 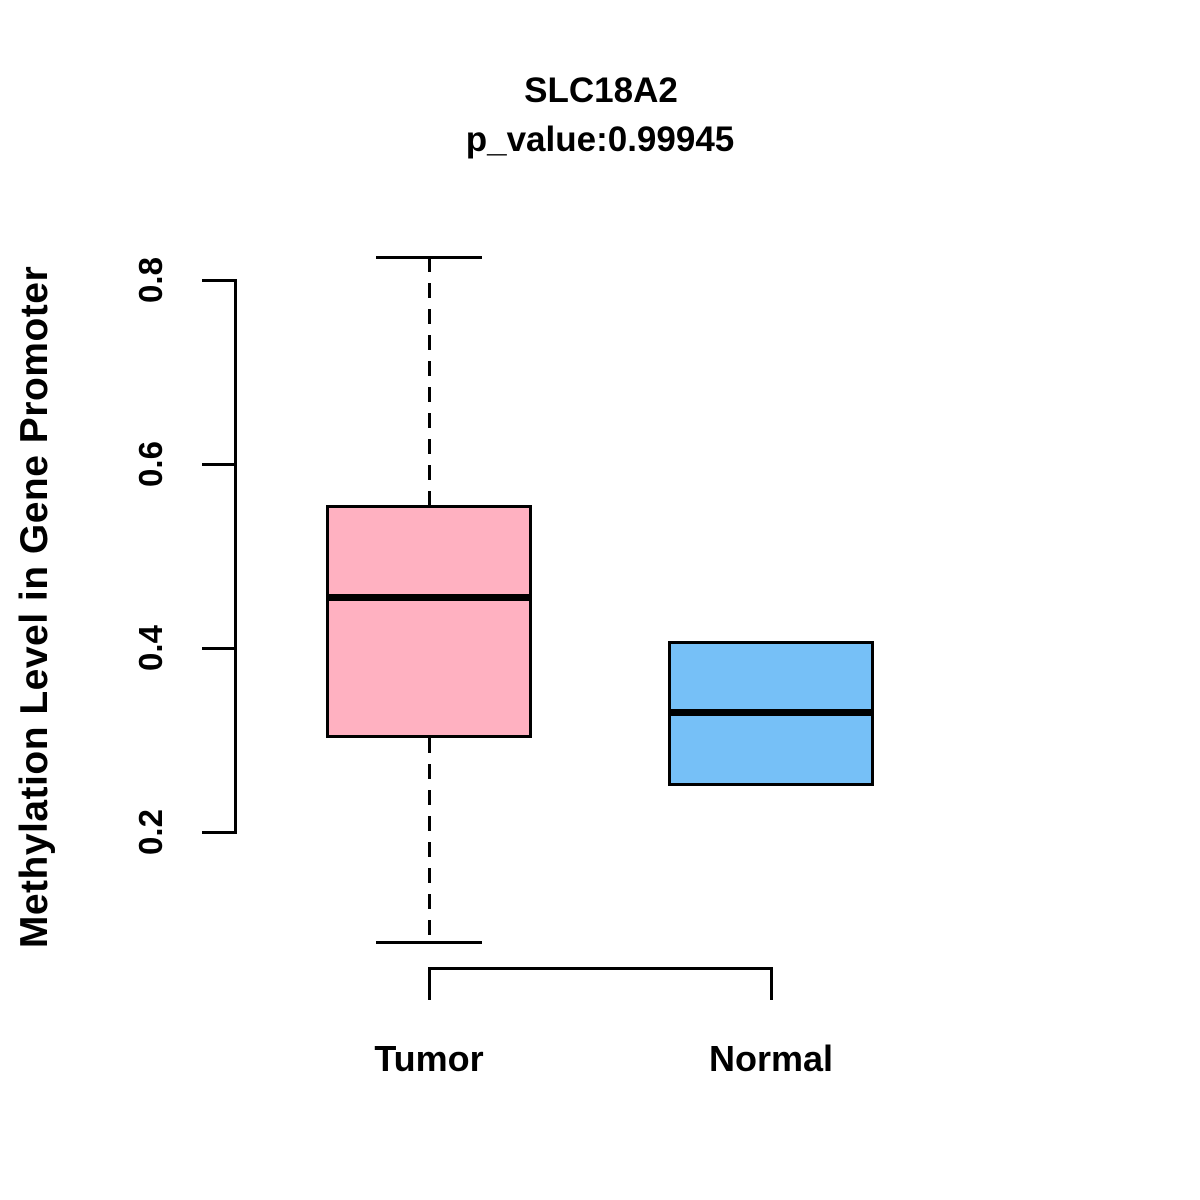 I want to click on y-tick-label: 0.6, so click(x=150, y=464).